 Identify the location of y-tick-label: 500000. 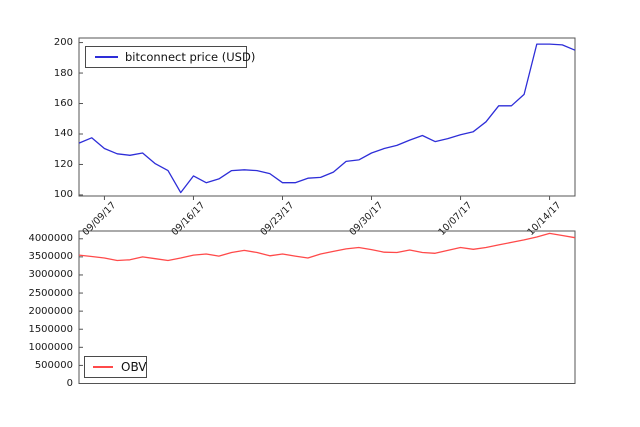
(53, 365).